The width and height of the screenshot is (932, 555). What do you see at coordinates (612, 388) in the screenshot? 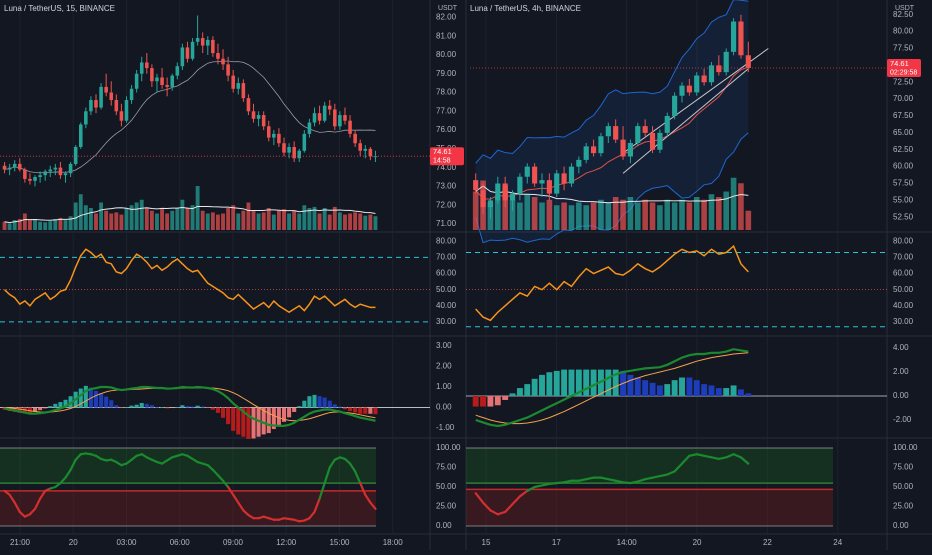
I see `macd-signal-line` at bounding box center [612, 388].